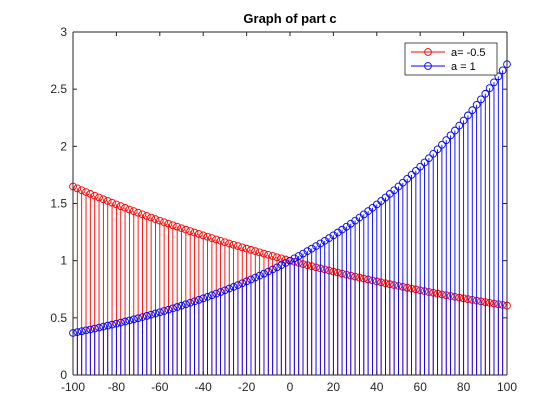 The height and width of the screenshot is (420, 560). Describe the element at coordinates (428, 66) in the screenshot. I see `legend-marker` at that location.